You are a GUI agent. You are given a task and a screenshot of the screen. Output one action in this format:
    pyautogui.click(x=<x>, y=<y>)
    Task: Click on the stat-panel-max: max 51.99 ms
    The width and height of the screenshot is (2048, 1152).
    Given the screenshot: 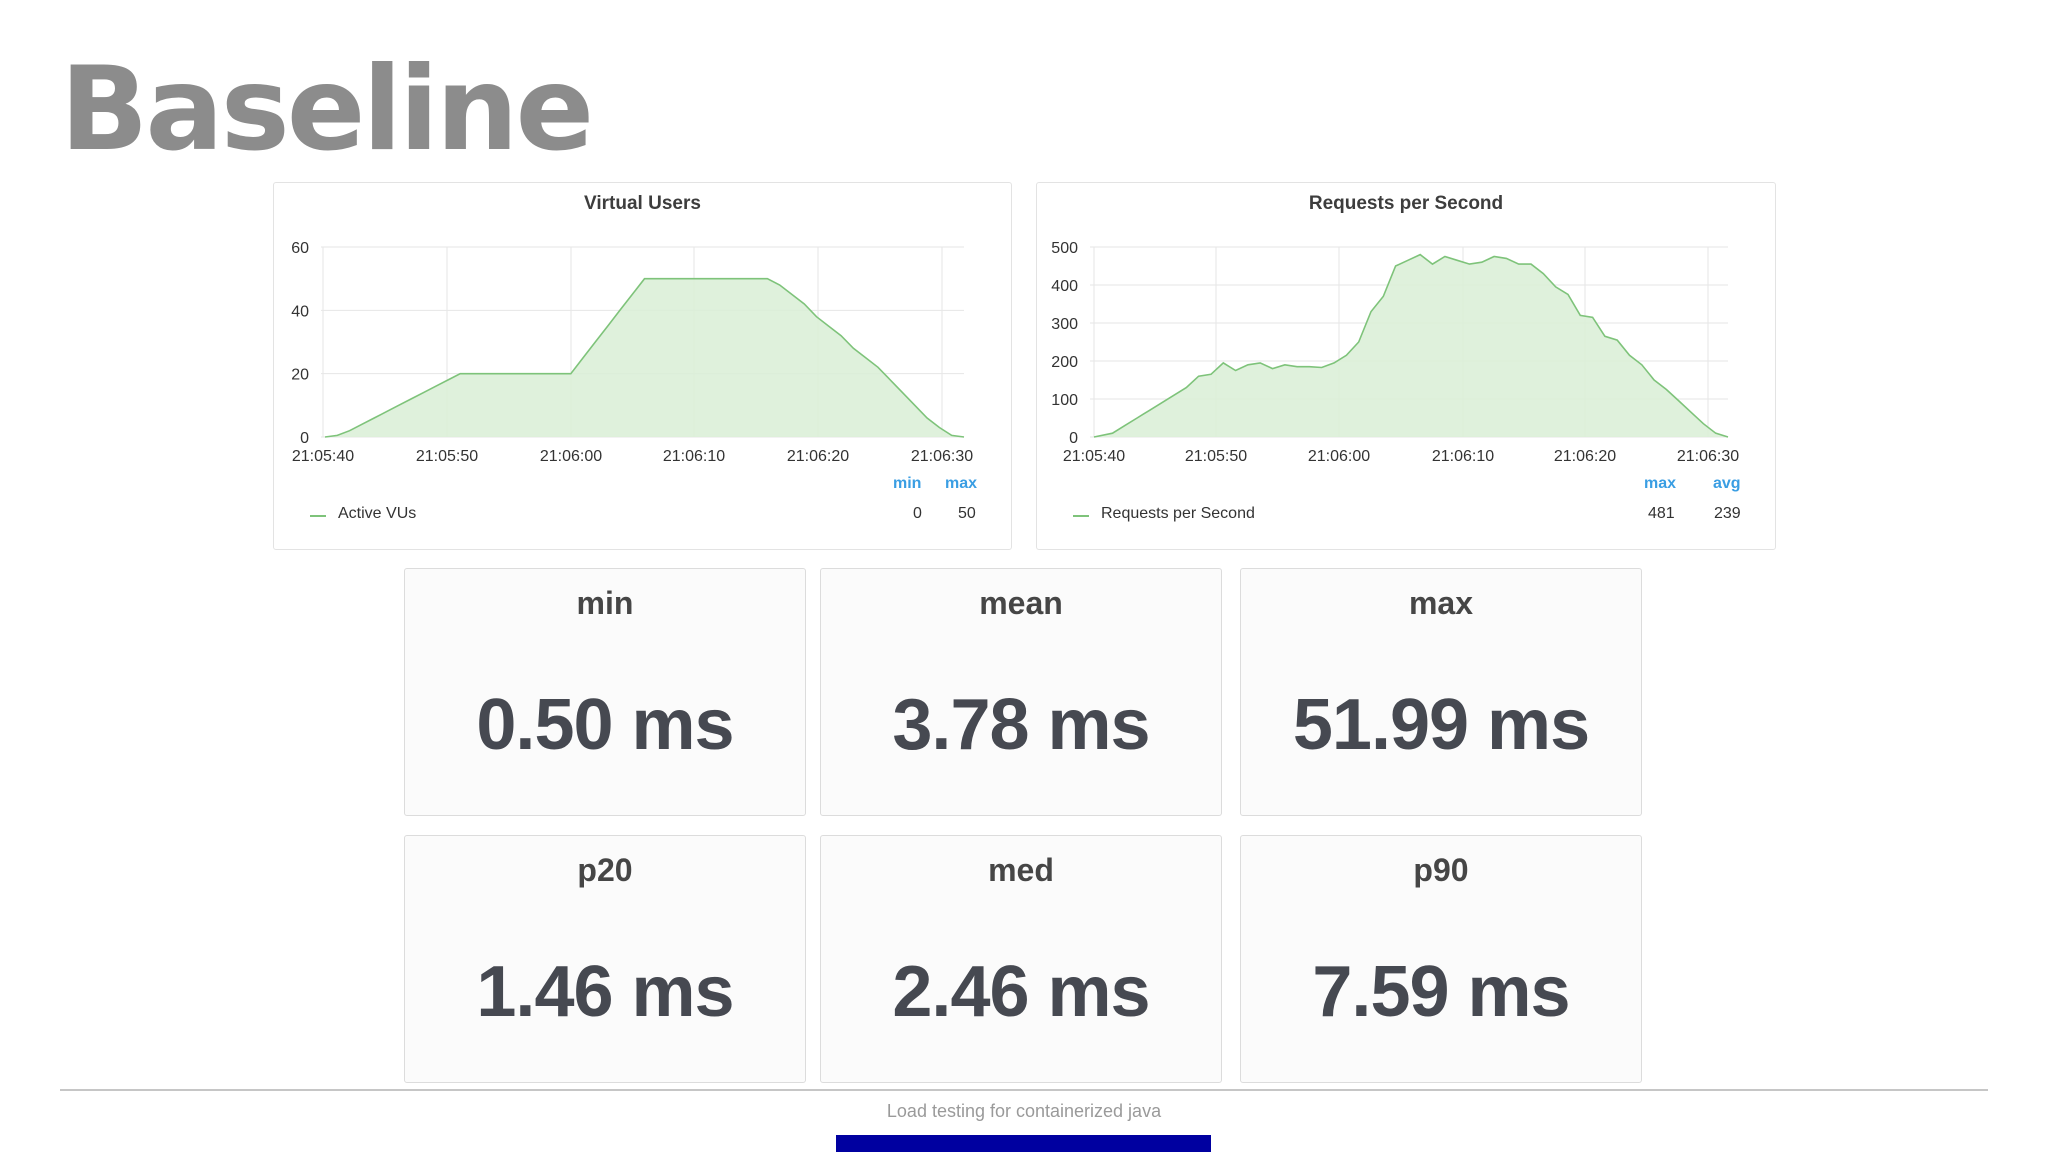 What is the action you would take?
    pyautogui.click(x=1441, y=692)
    